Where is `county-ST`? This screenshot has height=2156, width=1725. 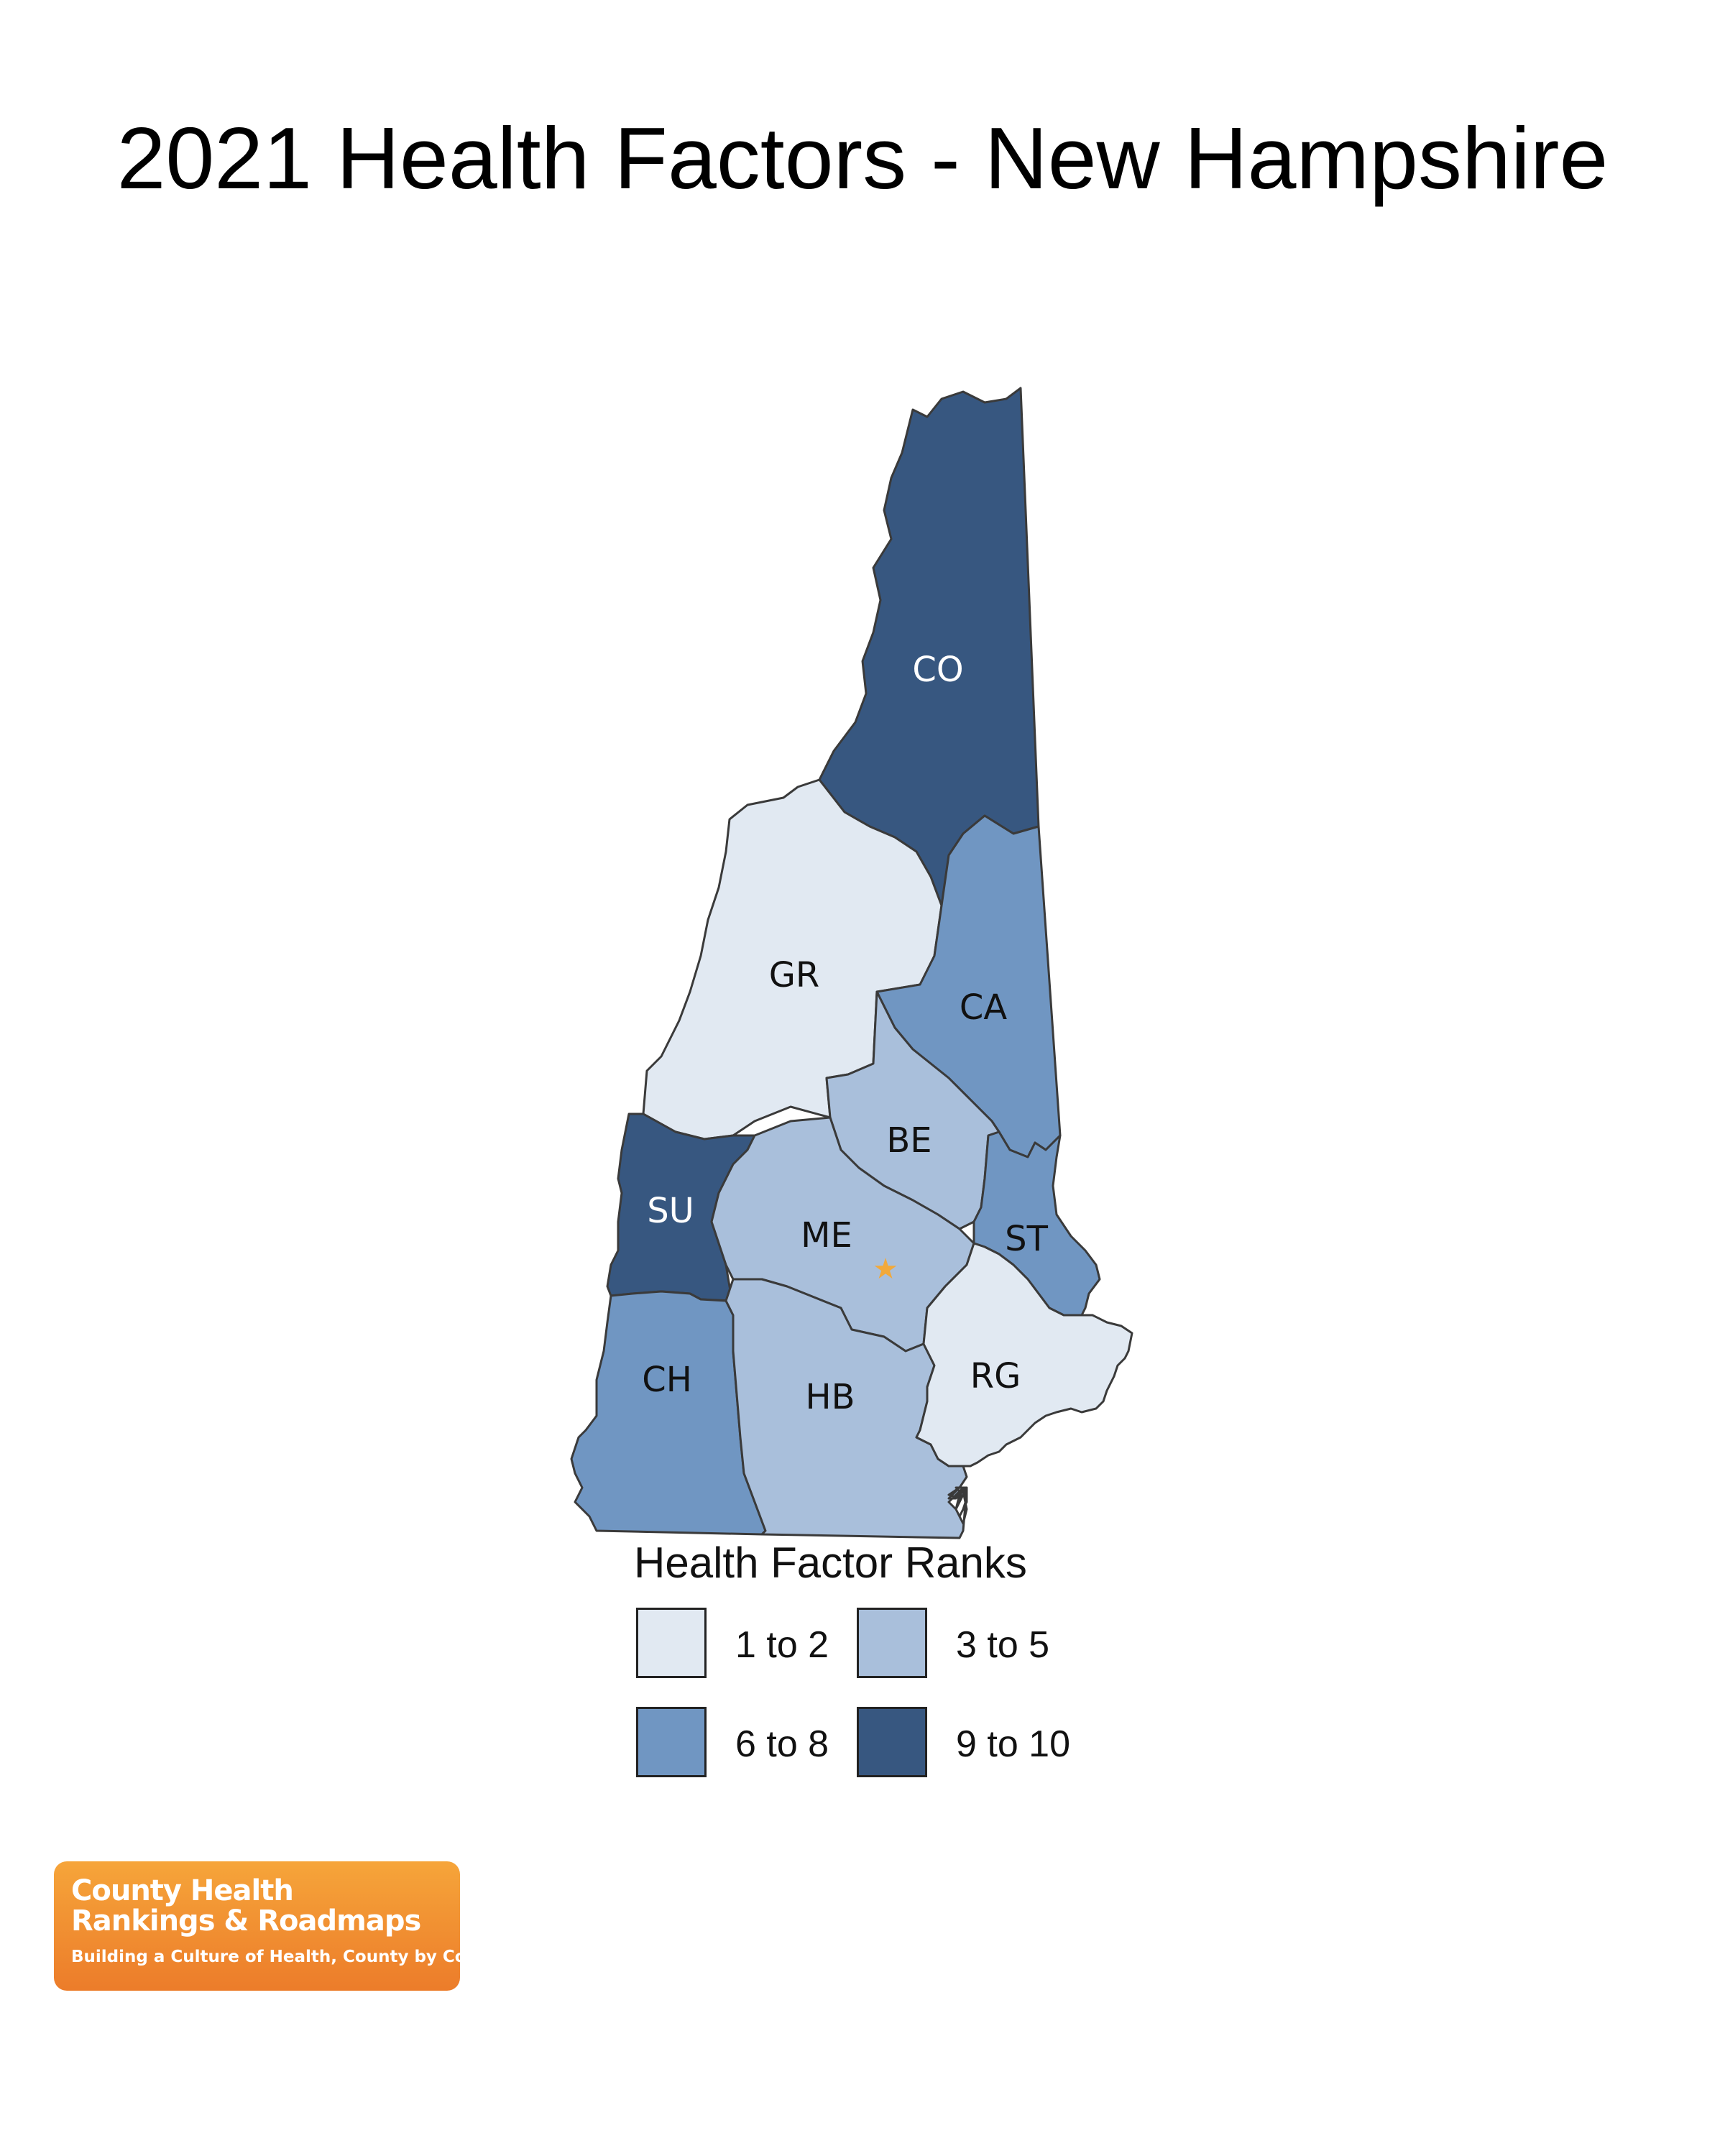
county-ST is located at coordinates (1036, 1223).